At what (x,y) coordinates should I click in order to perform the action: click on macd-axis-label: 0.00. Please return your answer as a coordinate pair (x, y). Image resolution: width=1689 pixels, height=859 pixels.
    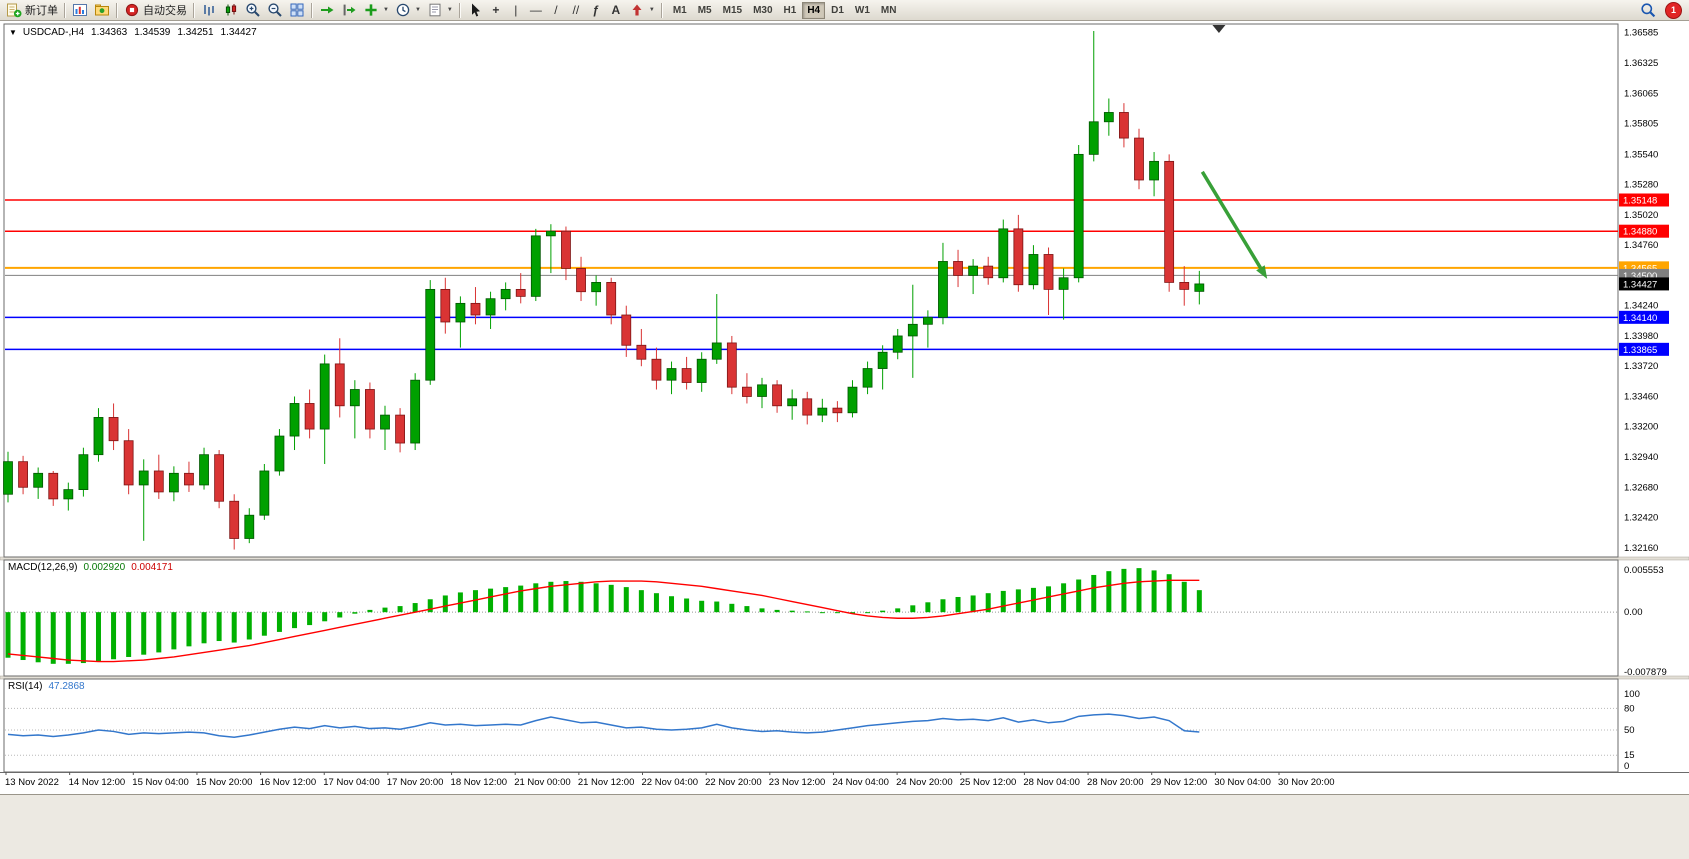
    Looking at the image, I should click on (1633, 612).